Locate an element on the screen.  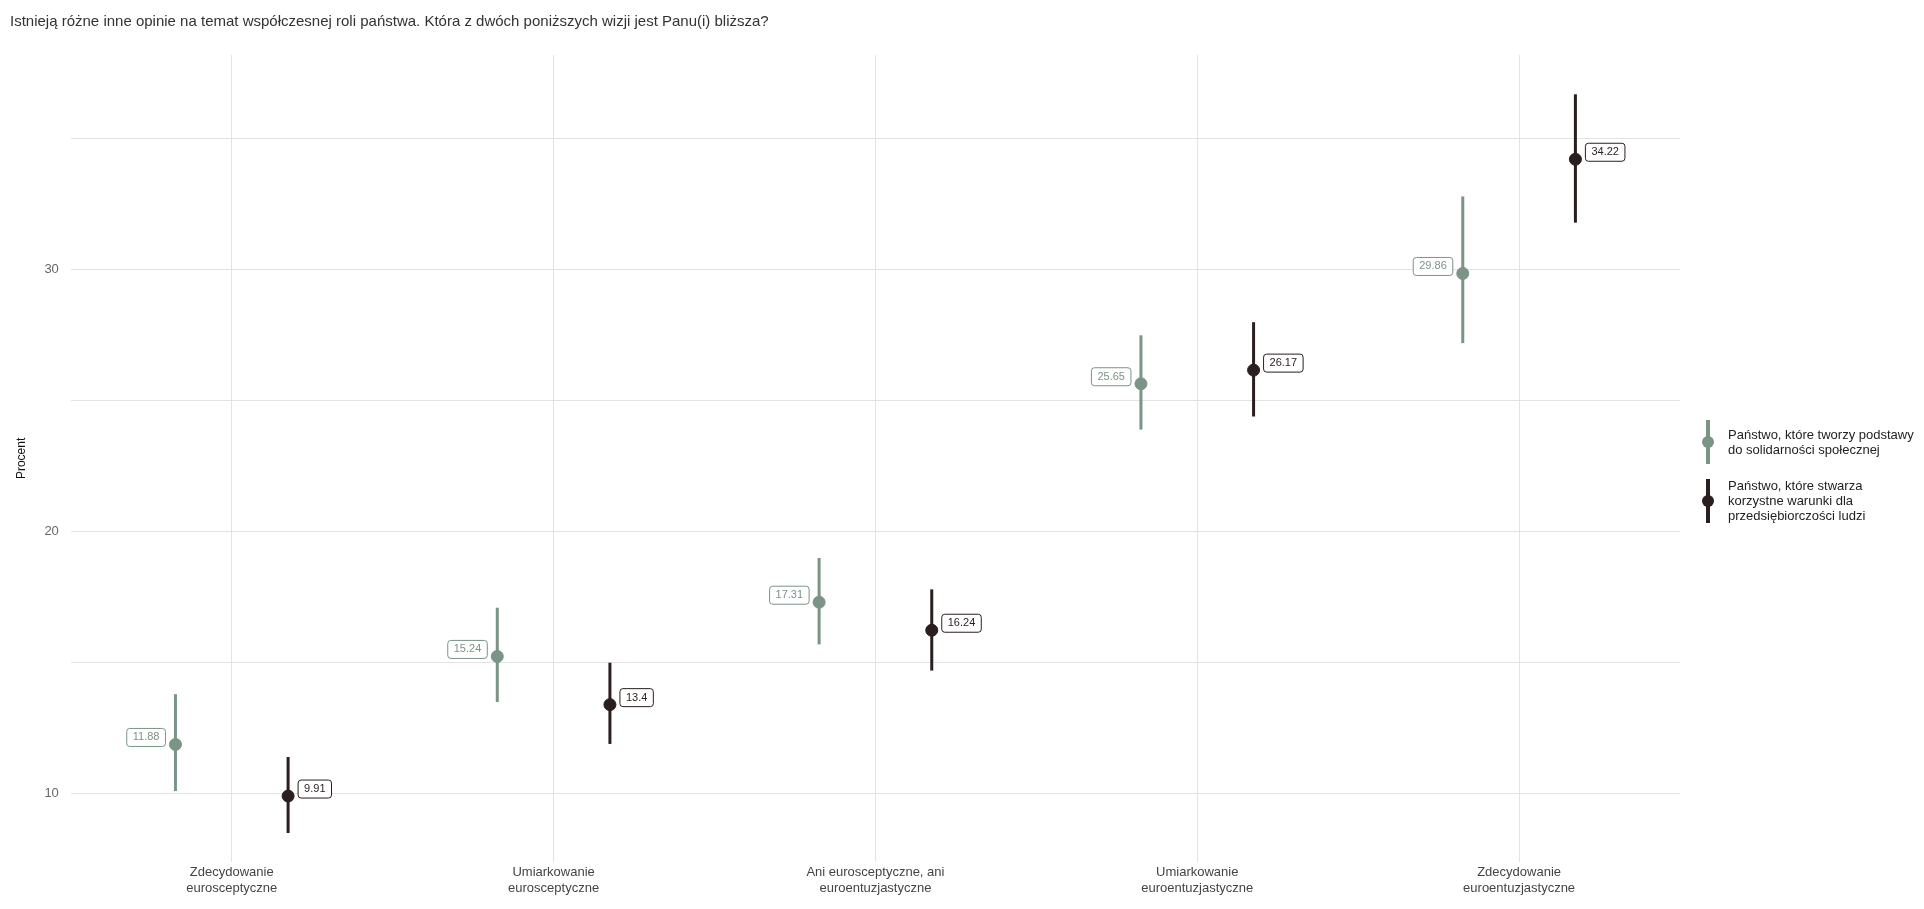
data-label: 26.17 is located at coordinates (1283, 362).